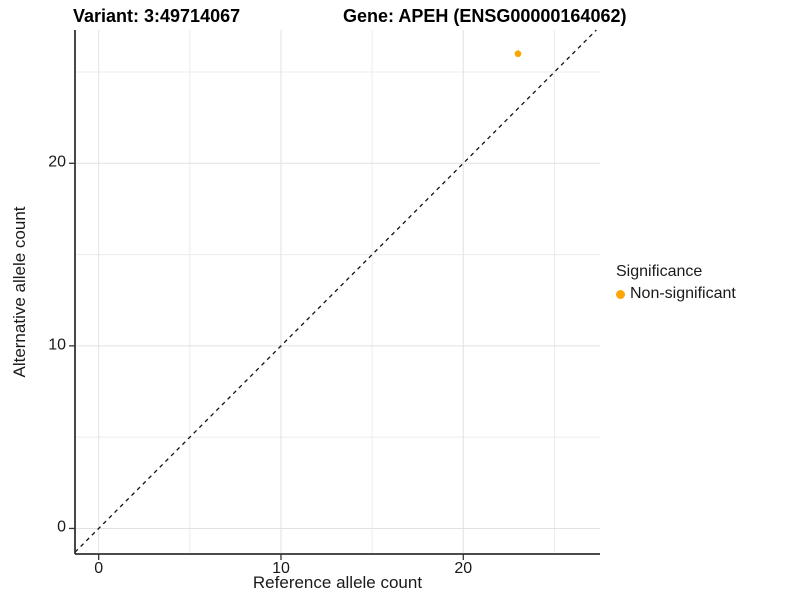  Describe the element at coordinates (463, 568) in the screenshot. I see `x-tick-label: 20` at that location.